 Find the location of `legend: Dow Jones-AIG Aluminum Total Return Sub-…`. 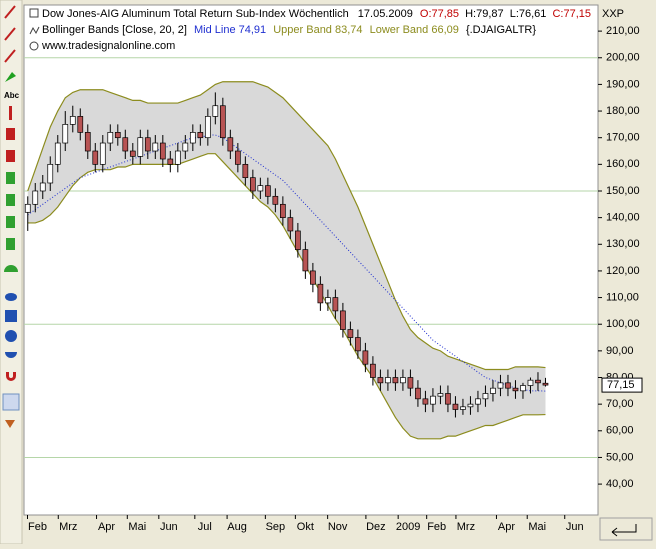

legend: Dow Jones-AIG Aluminum Total Return Sub-… is located at coordinates (326, 30).